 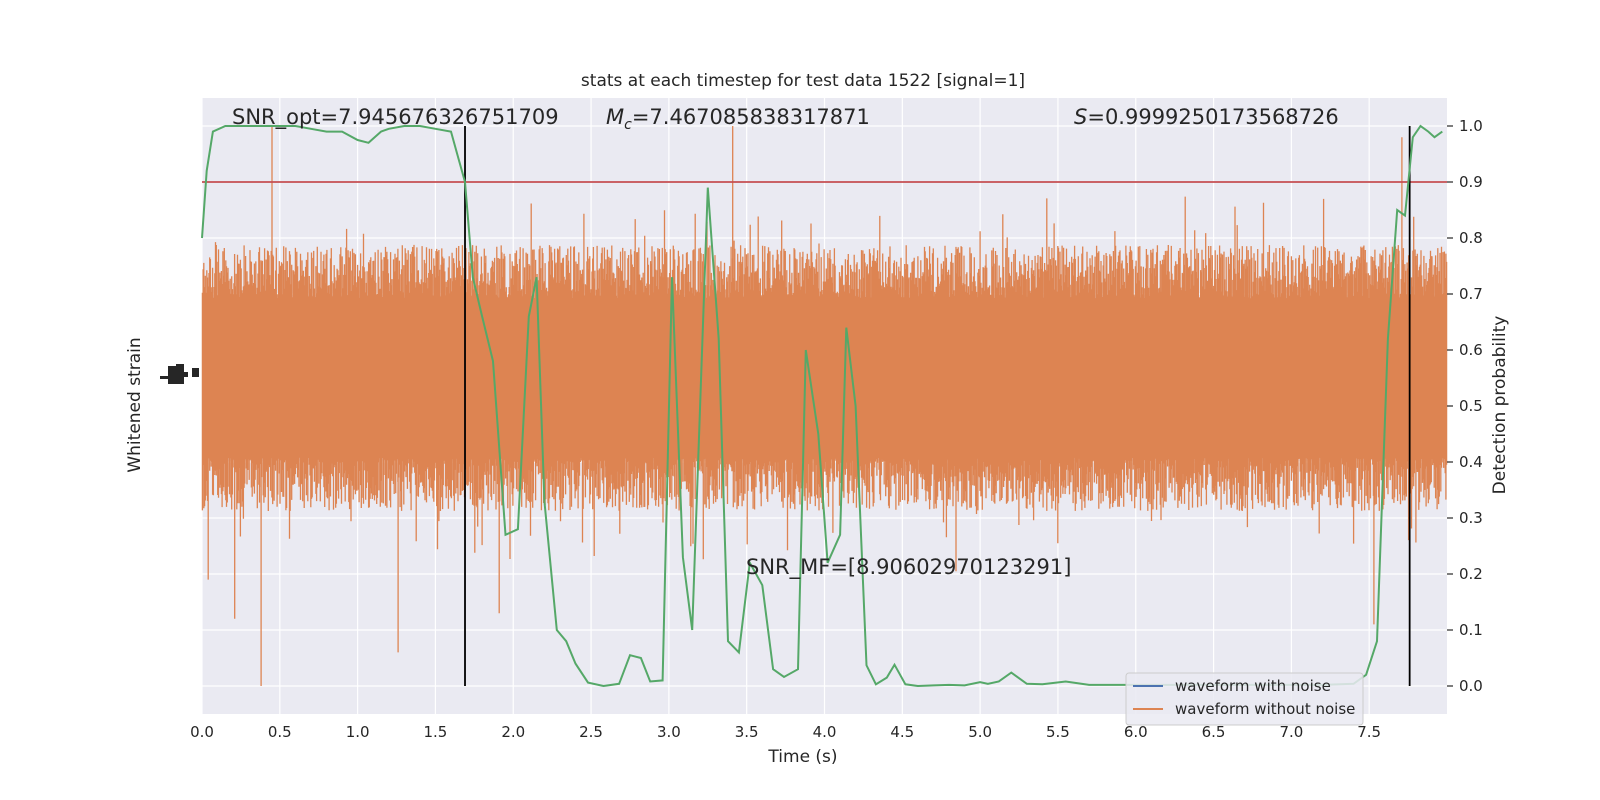 I want to click on y-axis-left-label: Whitened strain, so click(x=135, y=404).